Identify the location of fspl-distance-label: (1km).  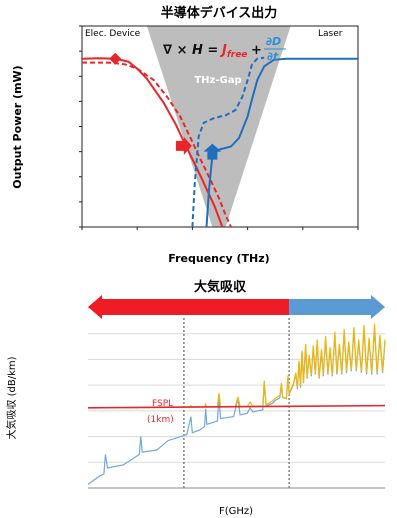
(160, 420).